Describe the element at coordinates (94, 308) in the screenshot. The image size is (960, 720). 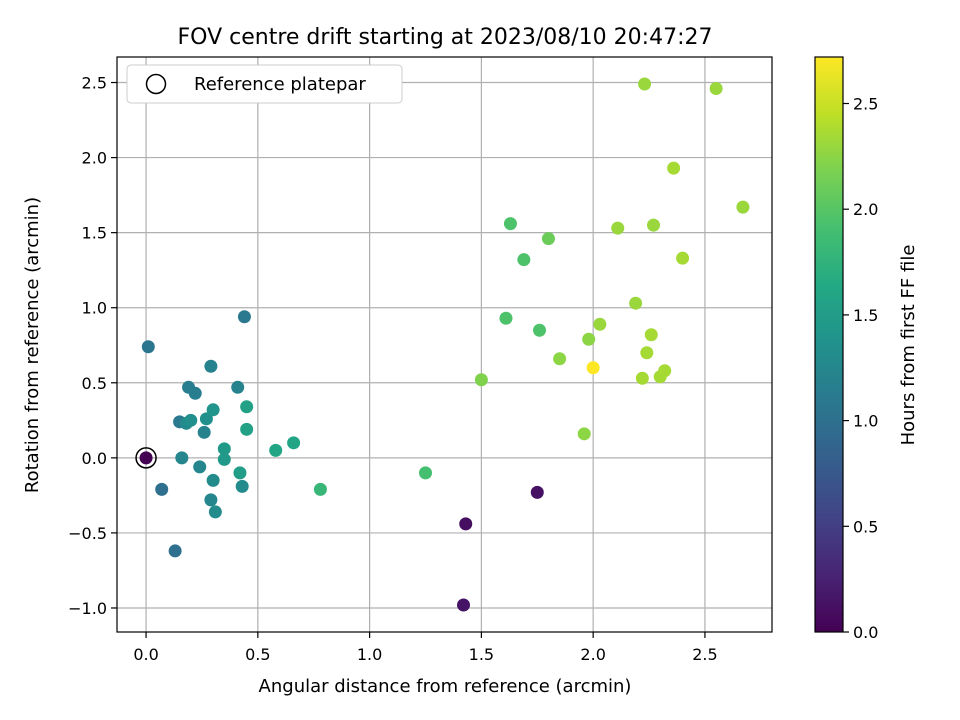
I see `y-tick-label: 1.0` at that location.